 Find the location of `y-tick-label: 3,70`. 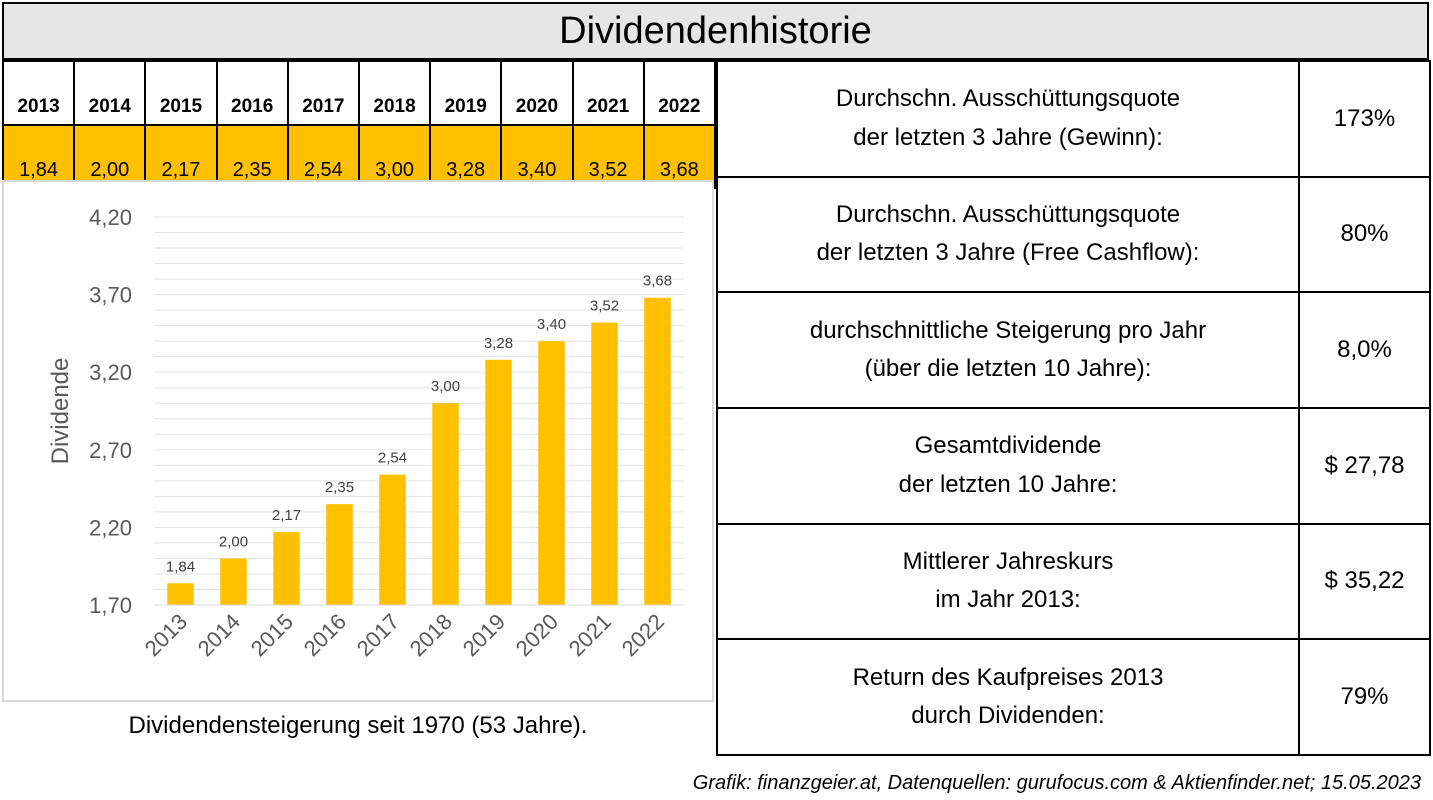

y-tick-label: 3,70 is located at coordinates (110, 295).